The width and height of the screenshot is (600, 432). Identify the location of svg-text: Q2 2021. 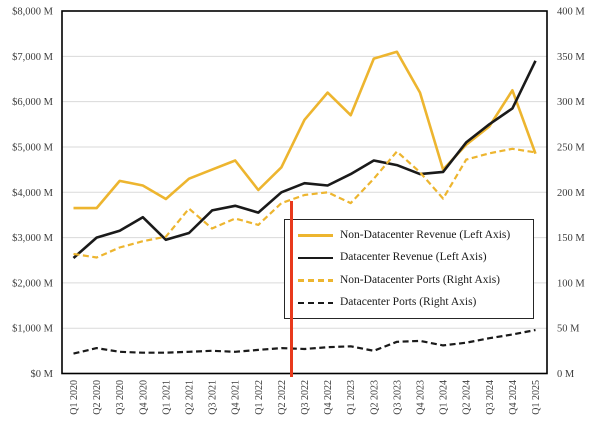
(190, 397).